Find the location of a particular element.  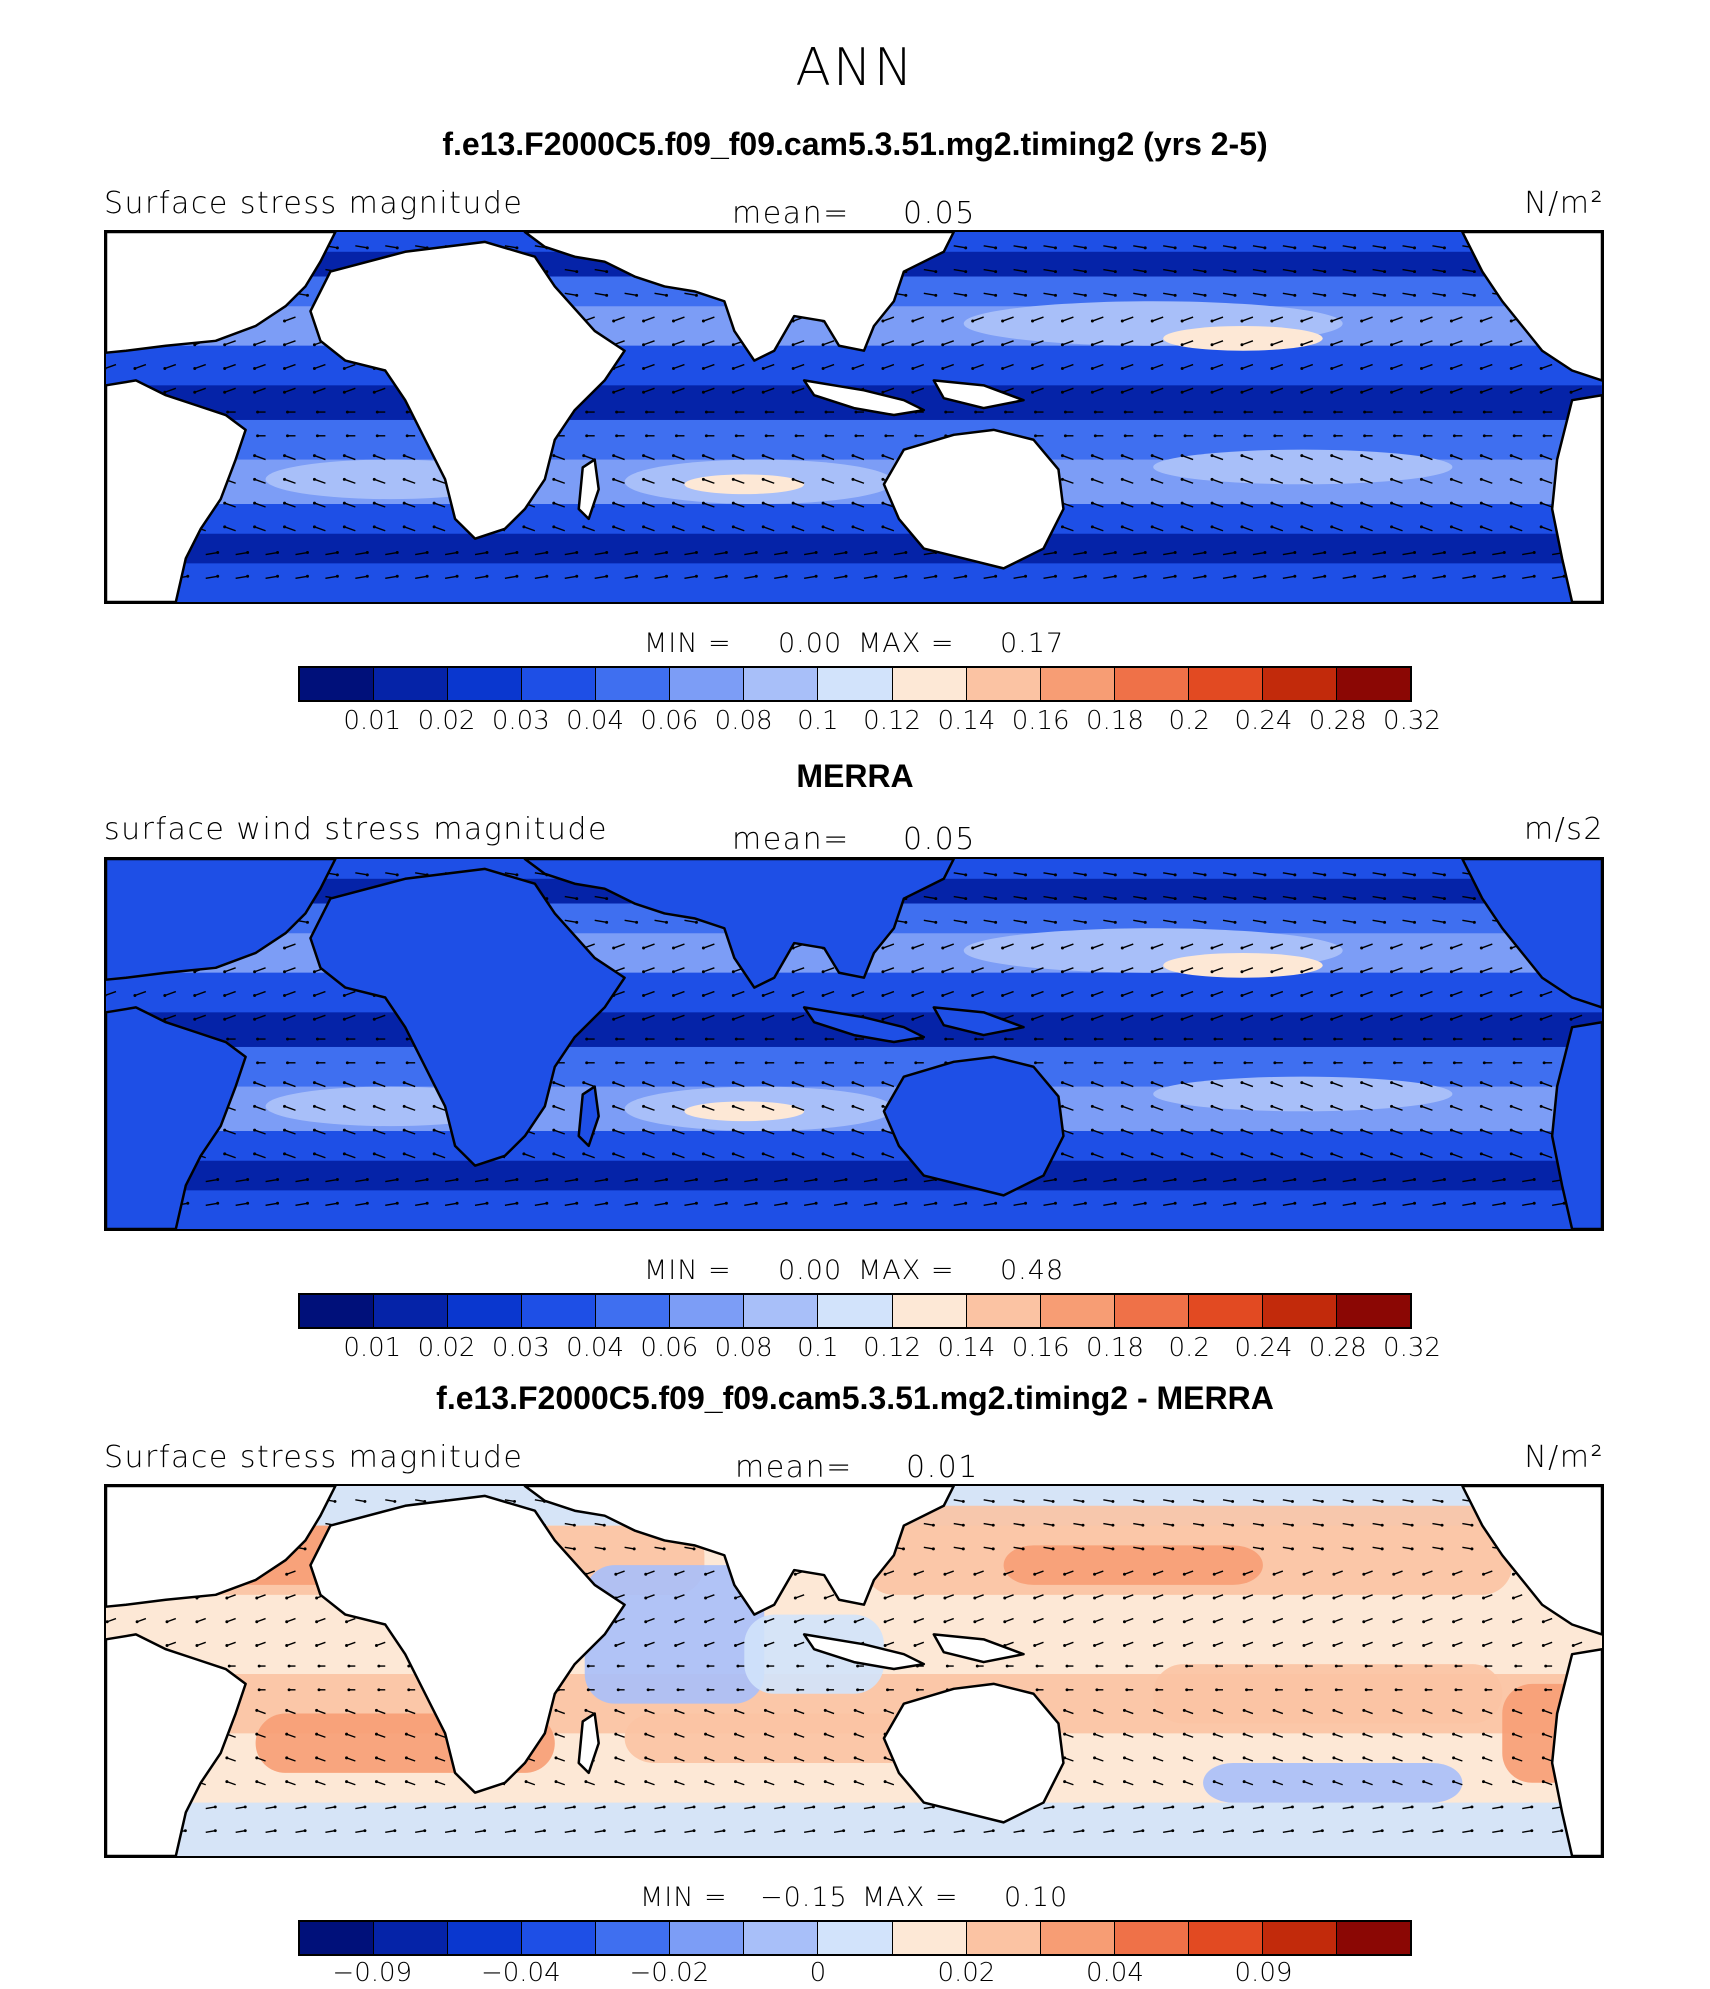

panel-2-max-label: MAX = is located at coordinates (906, 1270).